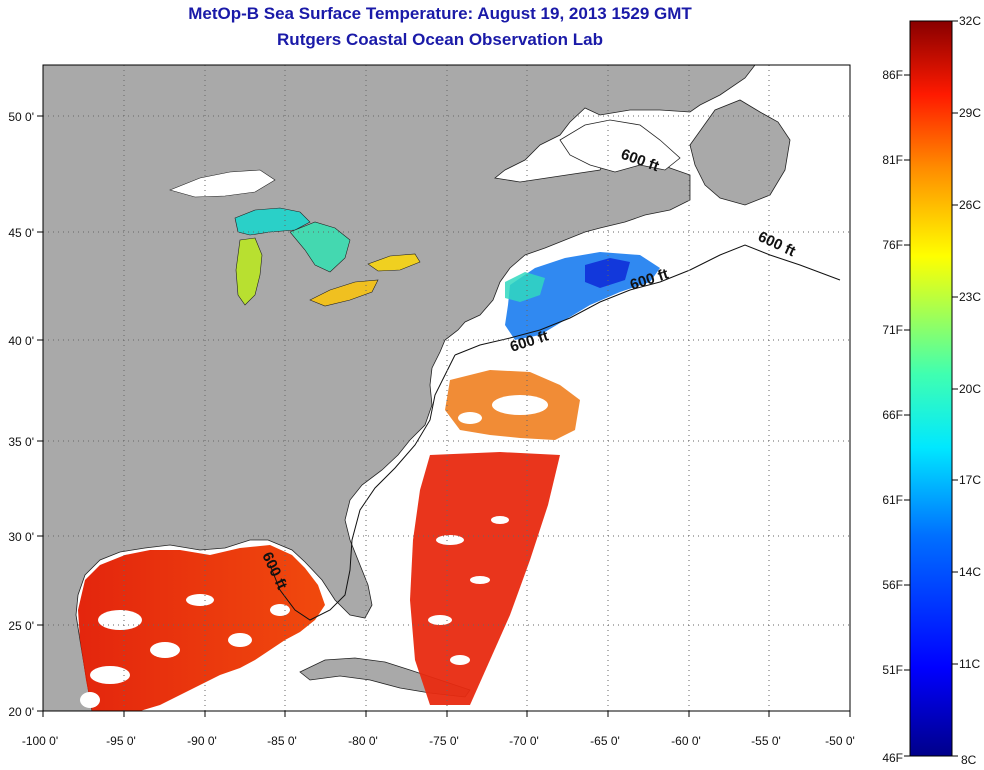  What do you see at coordinates (892, 670) in the screenshot?
I see `colorbar-f-label: 51F` at bounding box center [892, 670].